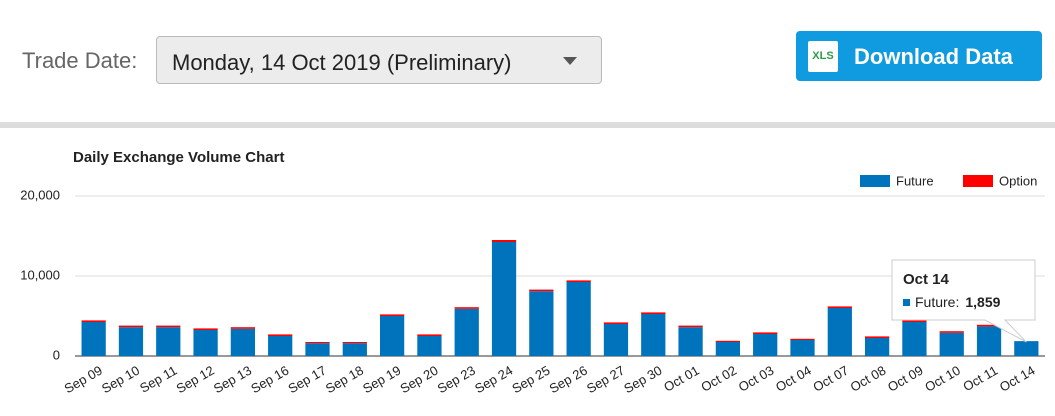  Describe the element at coordinates (980, 379) in the screenshot. I see `x-tick-label: Oct 11` at that location.